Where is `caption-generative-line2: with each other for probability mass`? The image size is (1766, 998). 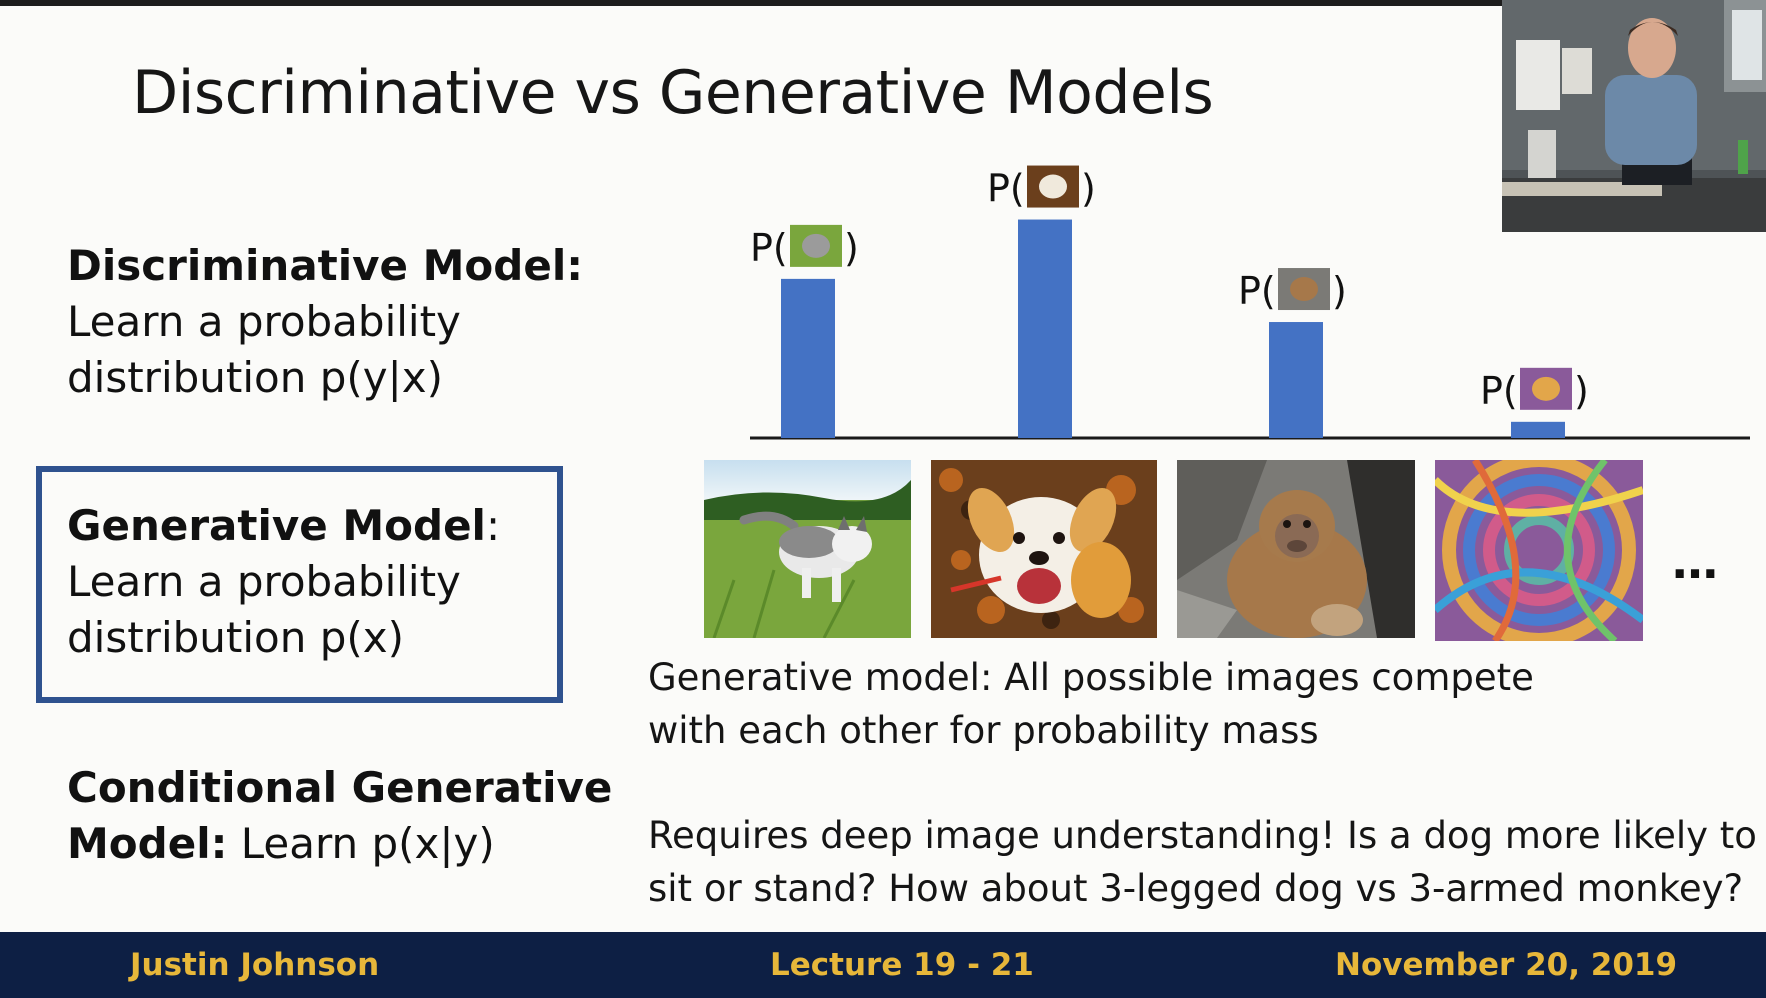
caption-generative-line2: with each other for probability mass is located at coordinates (983, 730).